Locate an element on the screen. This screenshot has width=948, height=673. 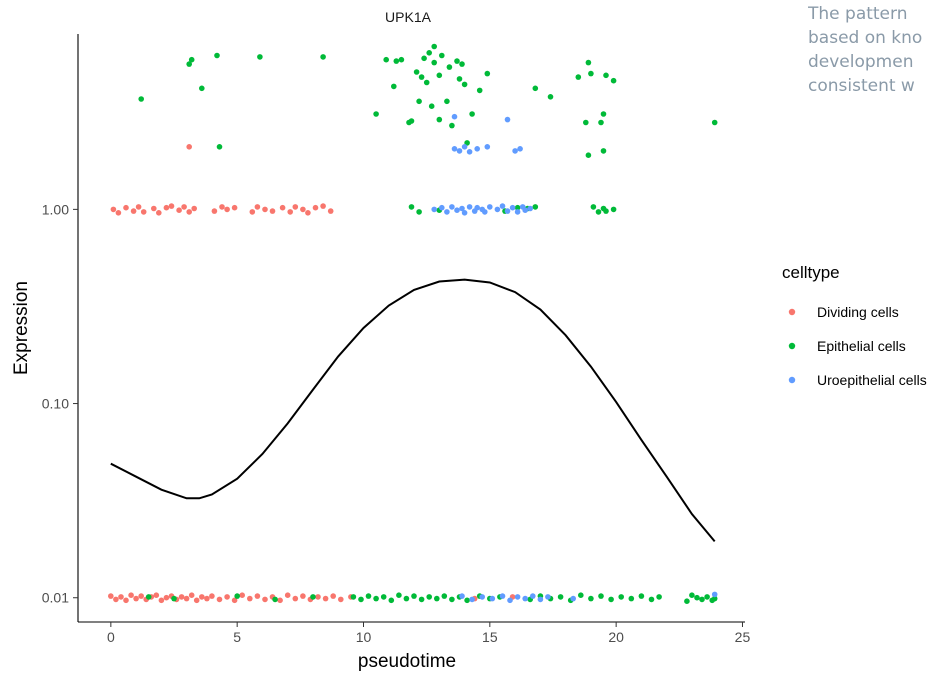
y-axis-label: Expression is located at coordinates (21, 328).